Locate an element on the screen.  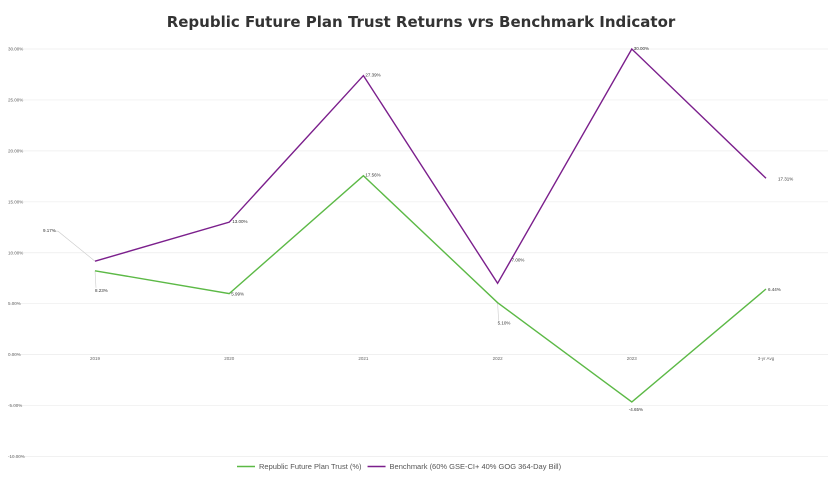
y-tick-label: 25.00% is located at coordinates (15, 99).